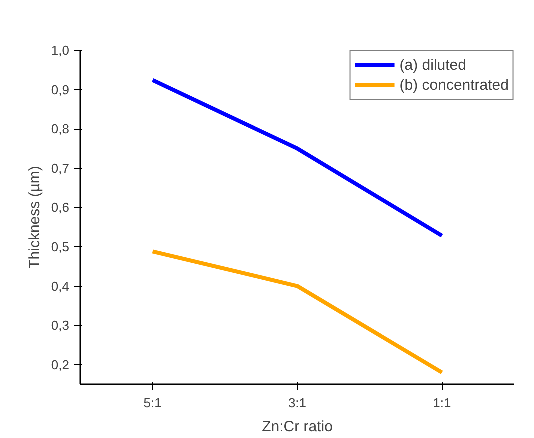 This screenshot has width=534, height=438. Describe the element at coordinates (442, 403) in the screenshot. I see `x-tick-label: 1:1` at that location.